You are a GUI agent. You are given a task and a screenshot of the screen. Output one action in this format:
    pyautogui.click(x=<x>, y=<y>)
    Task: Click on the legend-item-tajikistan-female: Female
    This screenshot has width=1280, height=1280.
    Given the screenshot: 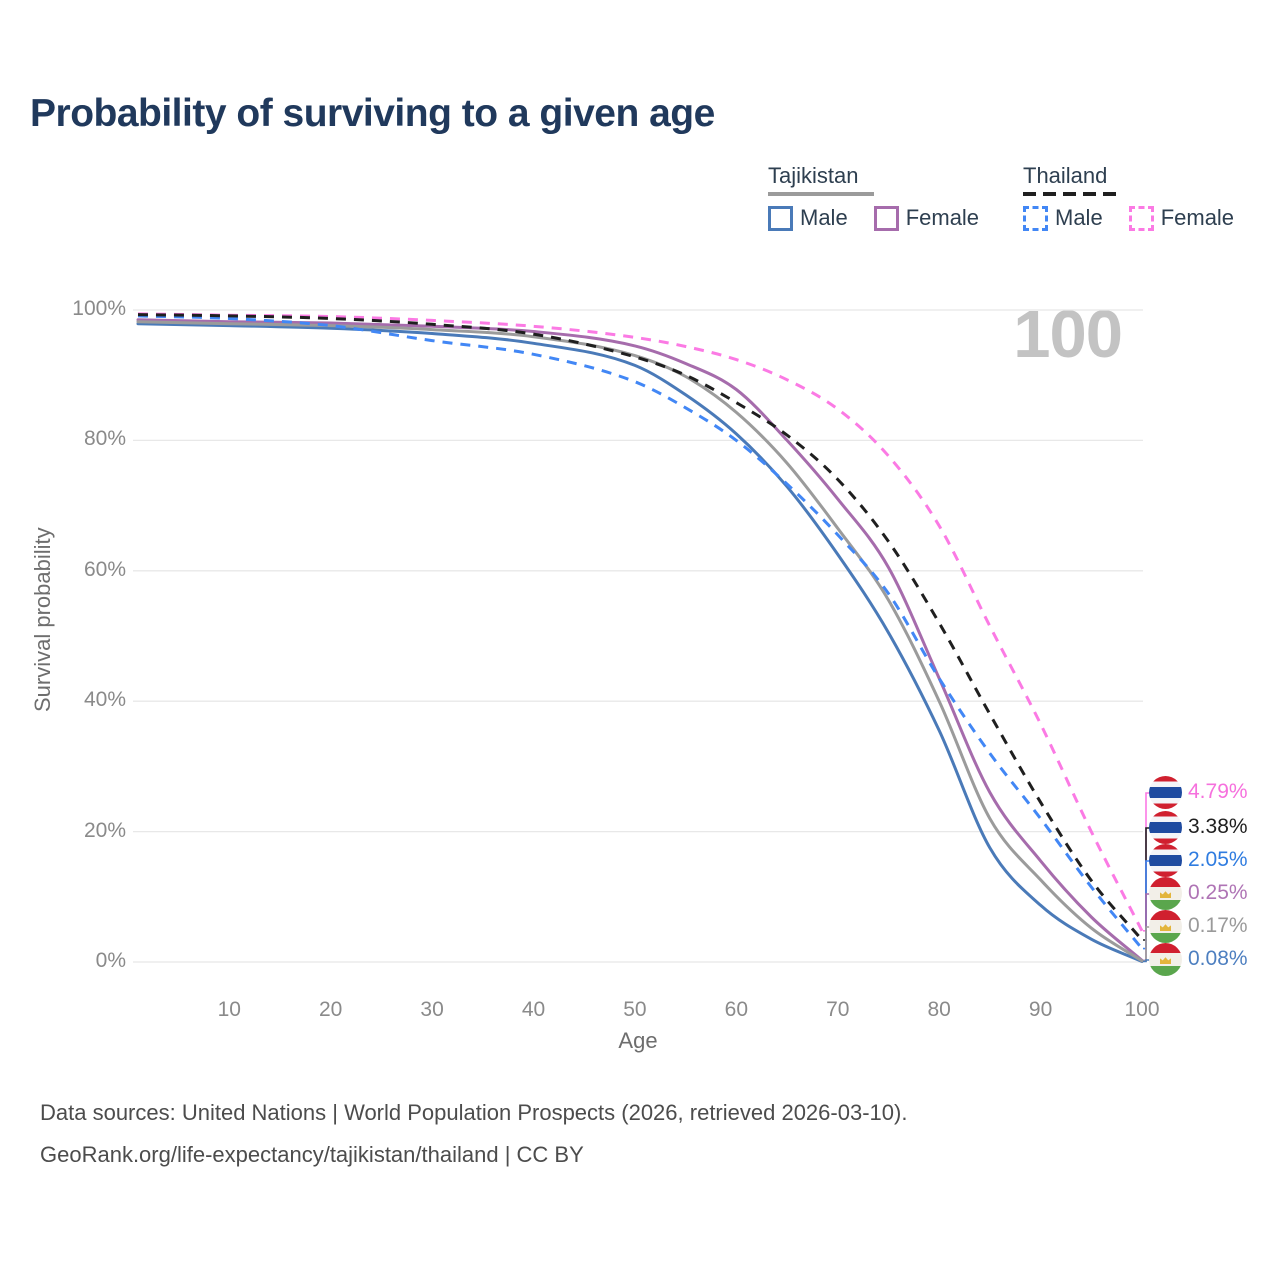 What is the action you would take?
    pyautogui.click(x=926, y=218)
    